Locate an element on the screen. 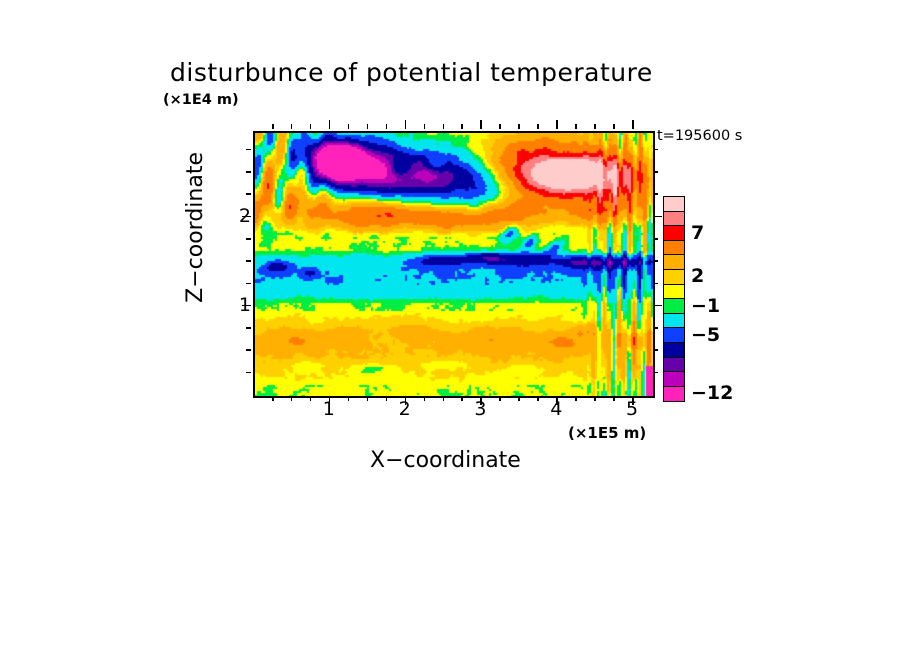  colorbar-label: 2 is located at coordinates (698, 276).